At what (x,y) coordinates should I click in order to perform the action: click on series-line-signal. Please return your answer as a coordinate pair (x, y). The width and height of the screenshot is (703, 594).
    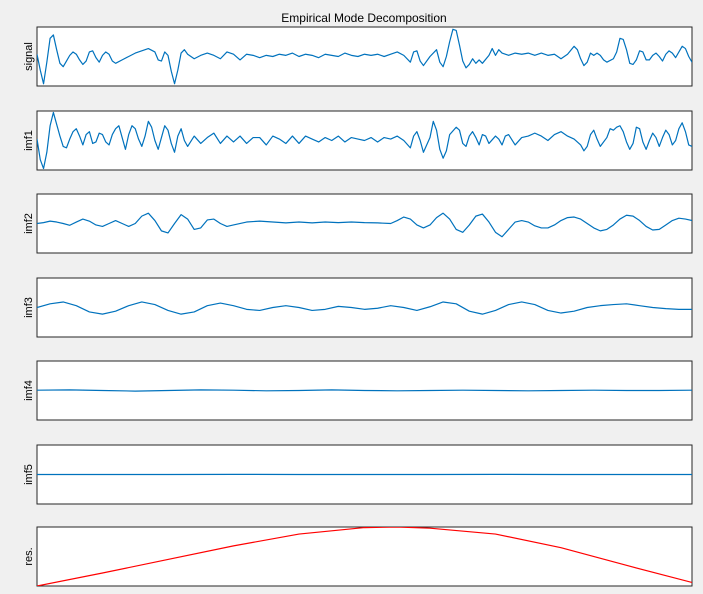
    Looking at the image, I should click on (364, 56).